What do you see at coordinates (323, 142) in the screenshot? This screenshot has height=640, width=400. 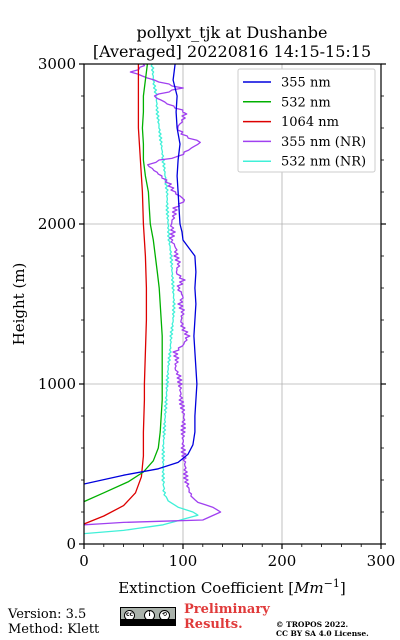 I see `legend-label: 355 nm (NR)` at bounding box center [323, 142].